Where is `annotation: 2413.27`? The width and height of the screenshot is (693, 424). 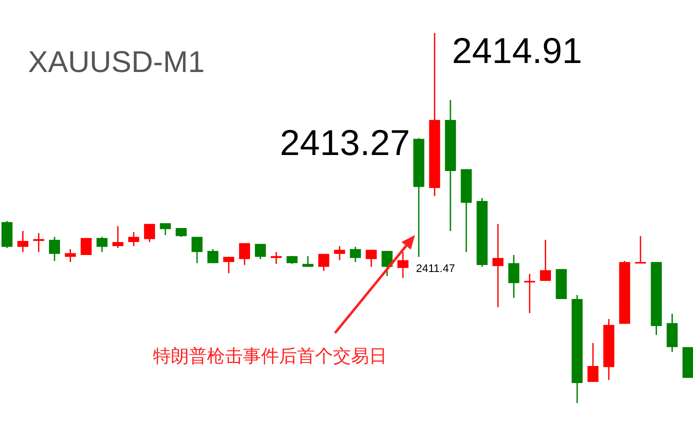
annotation: 2413.27 is located at coordinates (345, 142).